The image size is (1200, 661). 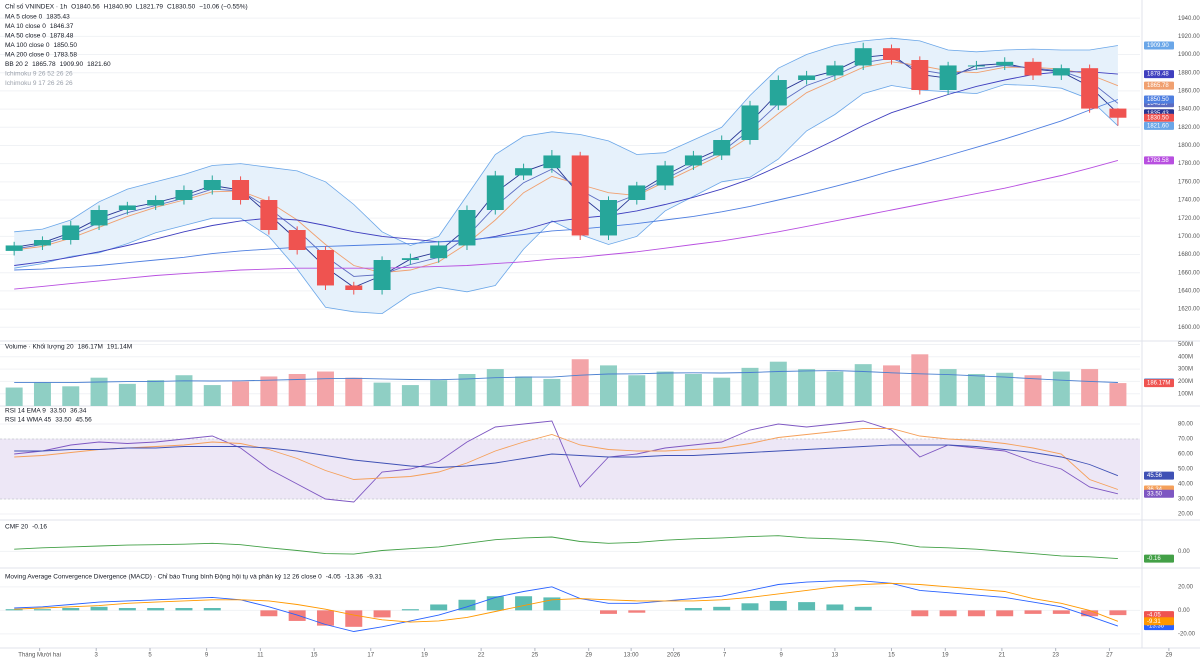 I want to click on y-tick-label: 1860.00, so click(x=1189, y=91).